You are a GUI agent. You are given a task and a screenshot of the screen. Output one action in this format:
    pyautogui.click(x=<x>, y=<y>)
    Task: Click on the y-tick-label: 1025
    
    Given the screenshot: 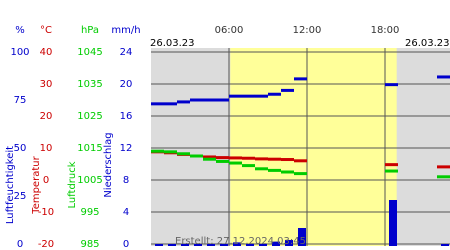 What is the action you would take?
    pyautogui.click(x=89, y=116)
    